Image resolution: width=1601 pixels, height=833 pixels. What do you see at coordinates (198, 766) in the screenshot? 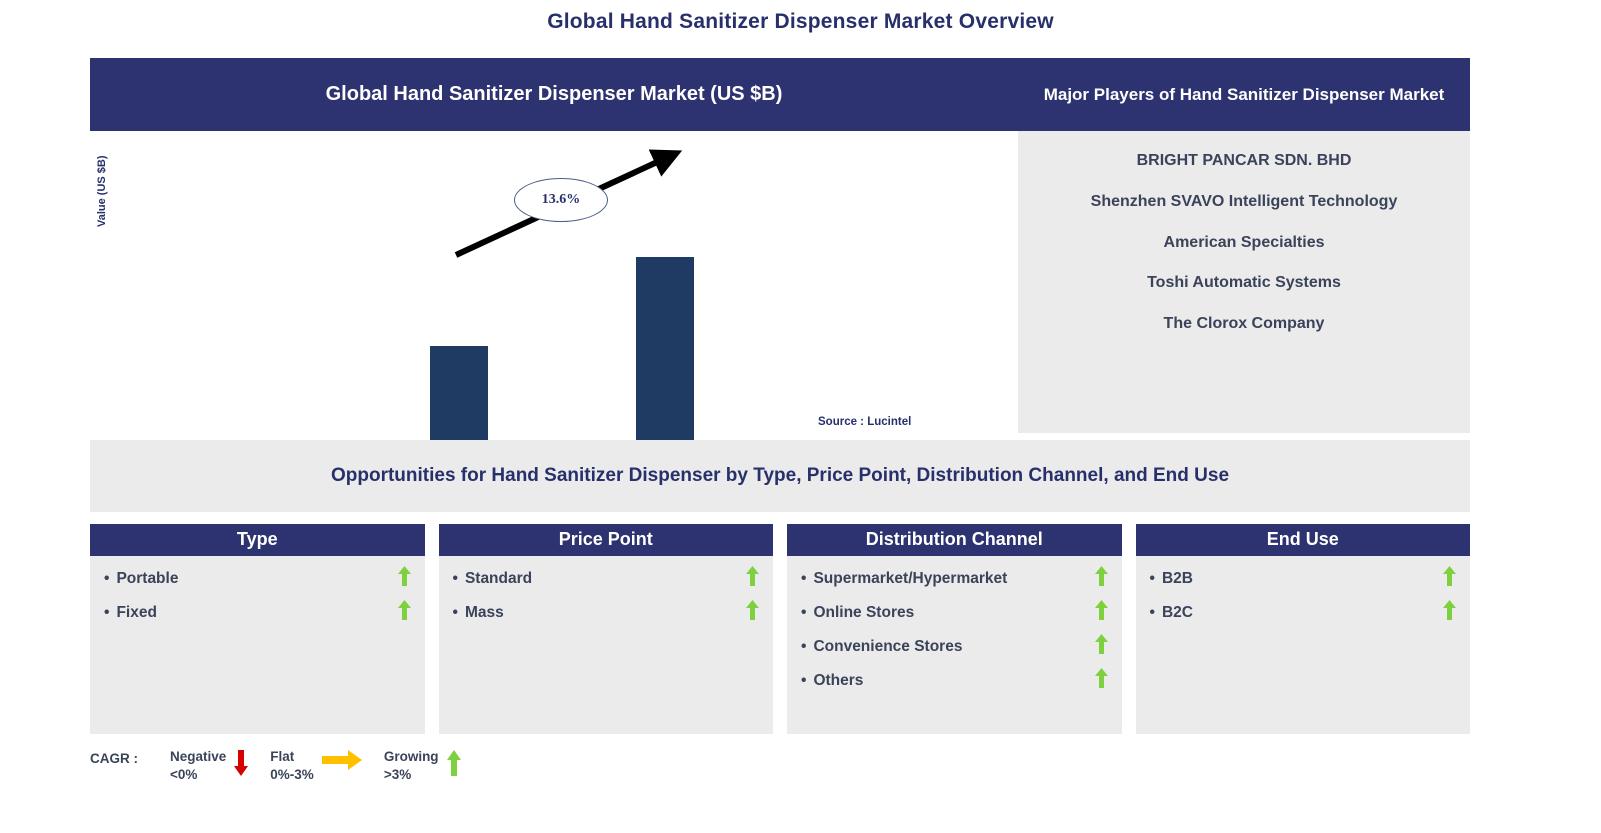
I see `legend-entry-text: Negative <0%` at bounding box center [198, 766].